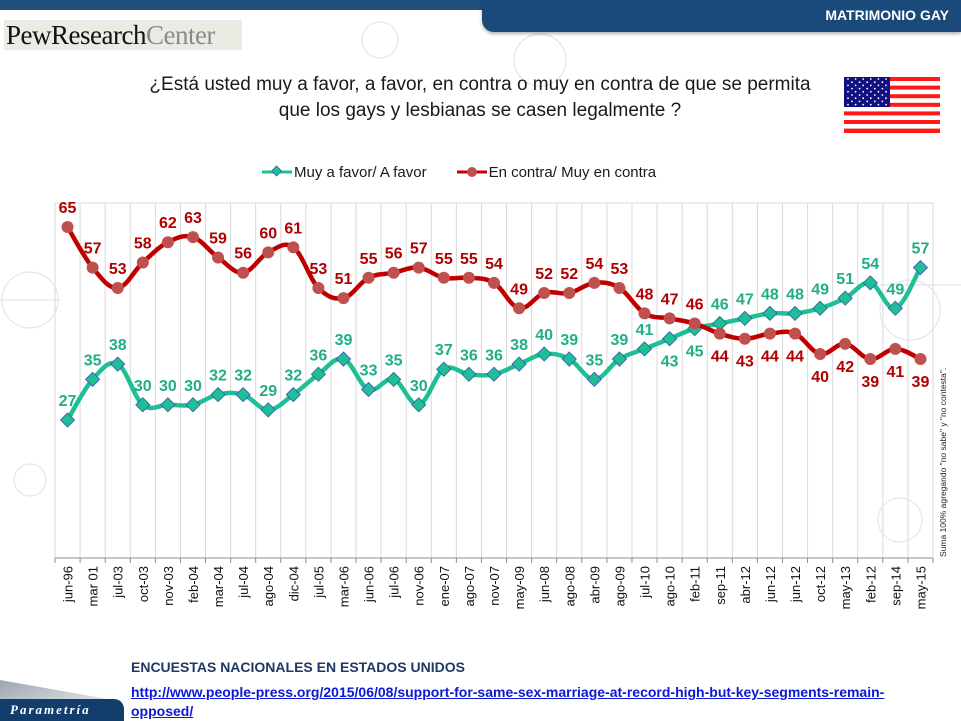 The image size is (961, 721). I want to click on pew-research-logo: PewResearchCenter, so click(123, 35).